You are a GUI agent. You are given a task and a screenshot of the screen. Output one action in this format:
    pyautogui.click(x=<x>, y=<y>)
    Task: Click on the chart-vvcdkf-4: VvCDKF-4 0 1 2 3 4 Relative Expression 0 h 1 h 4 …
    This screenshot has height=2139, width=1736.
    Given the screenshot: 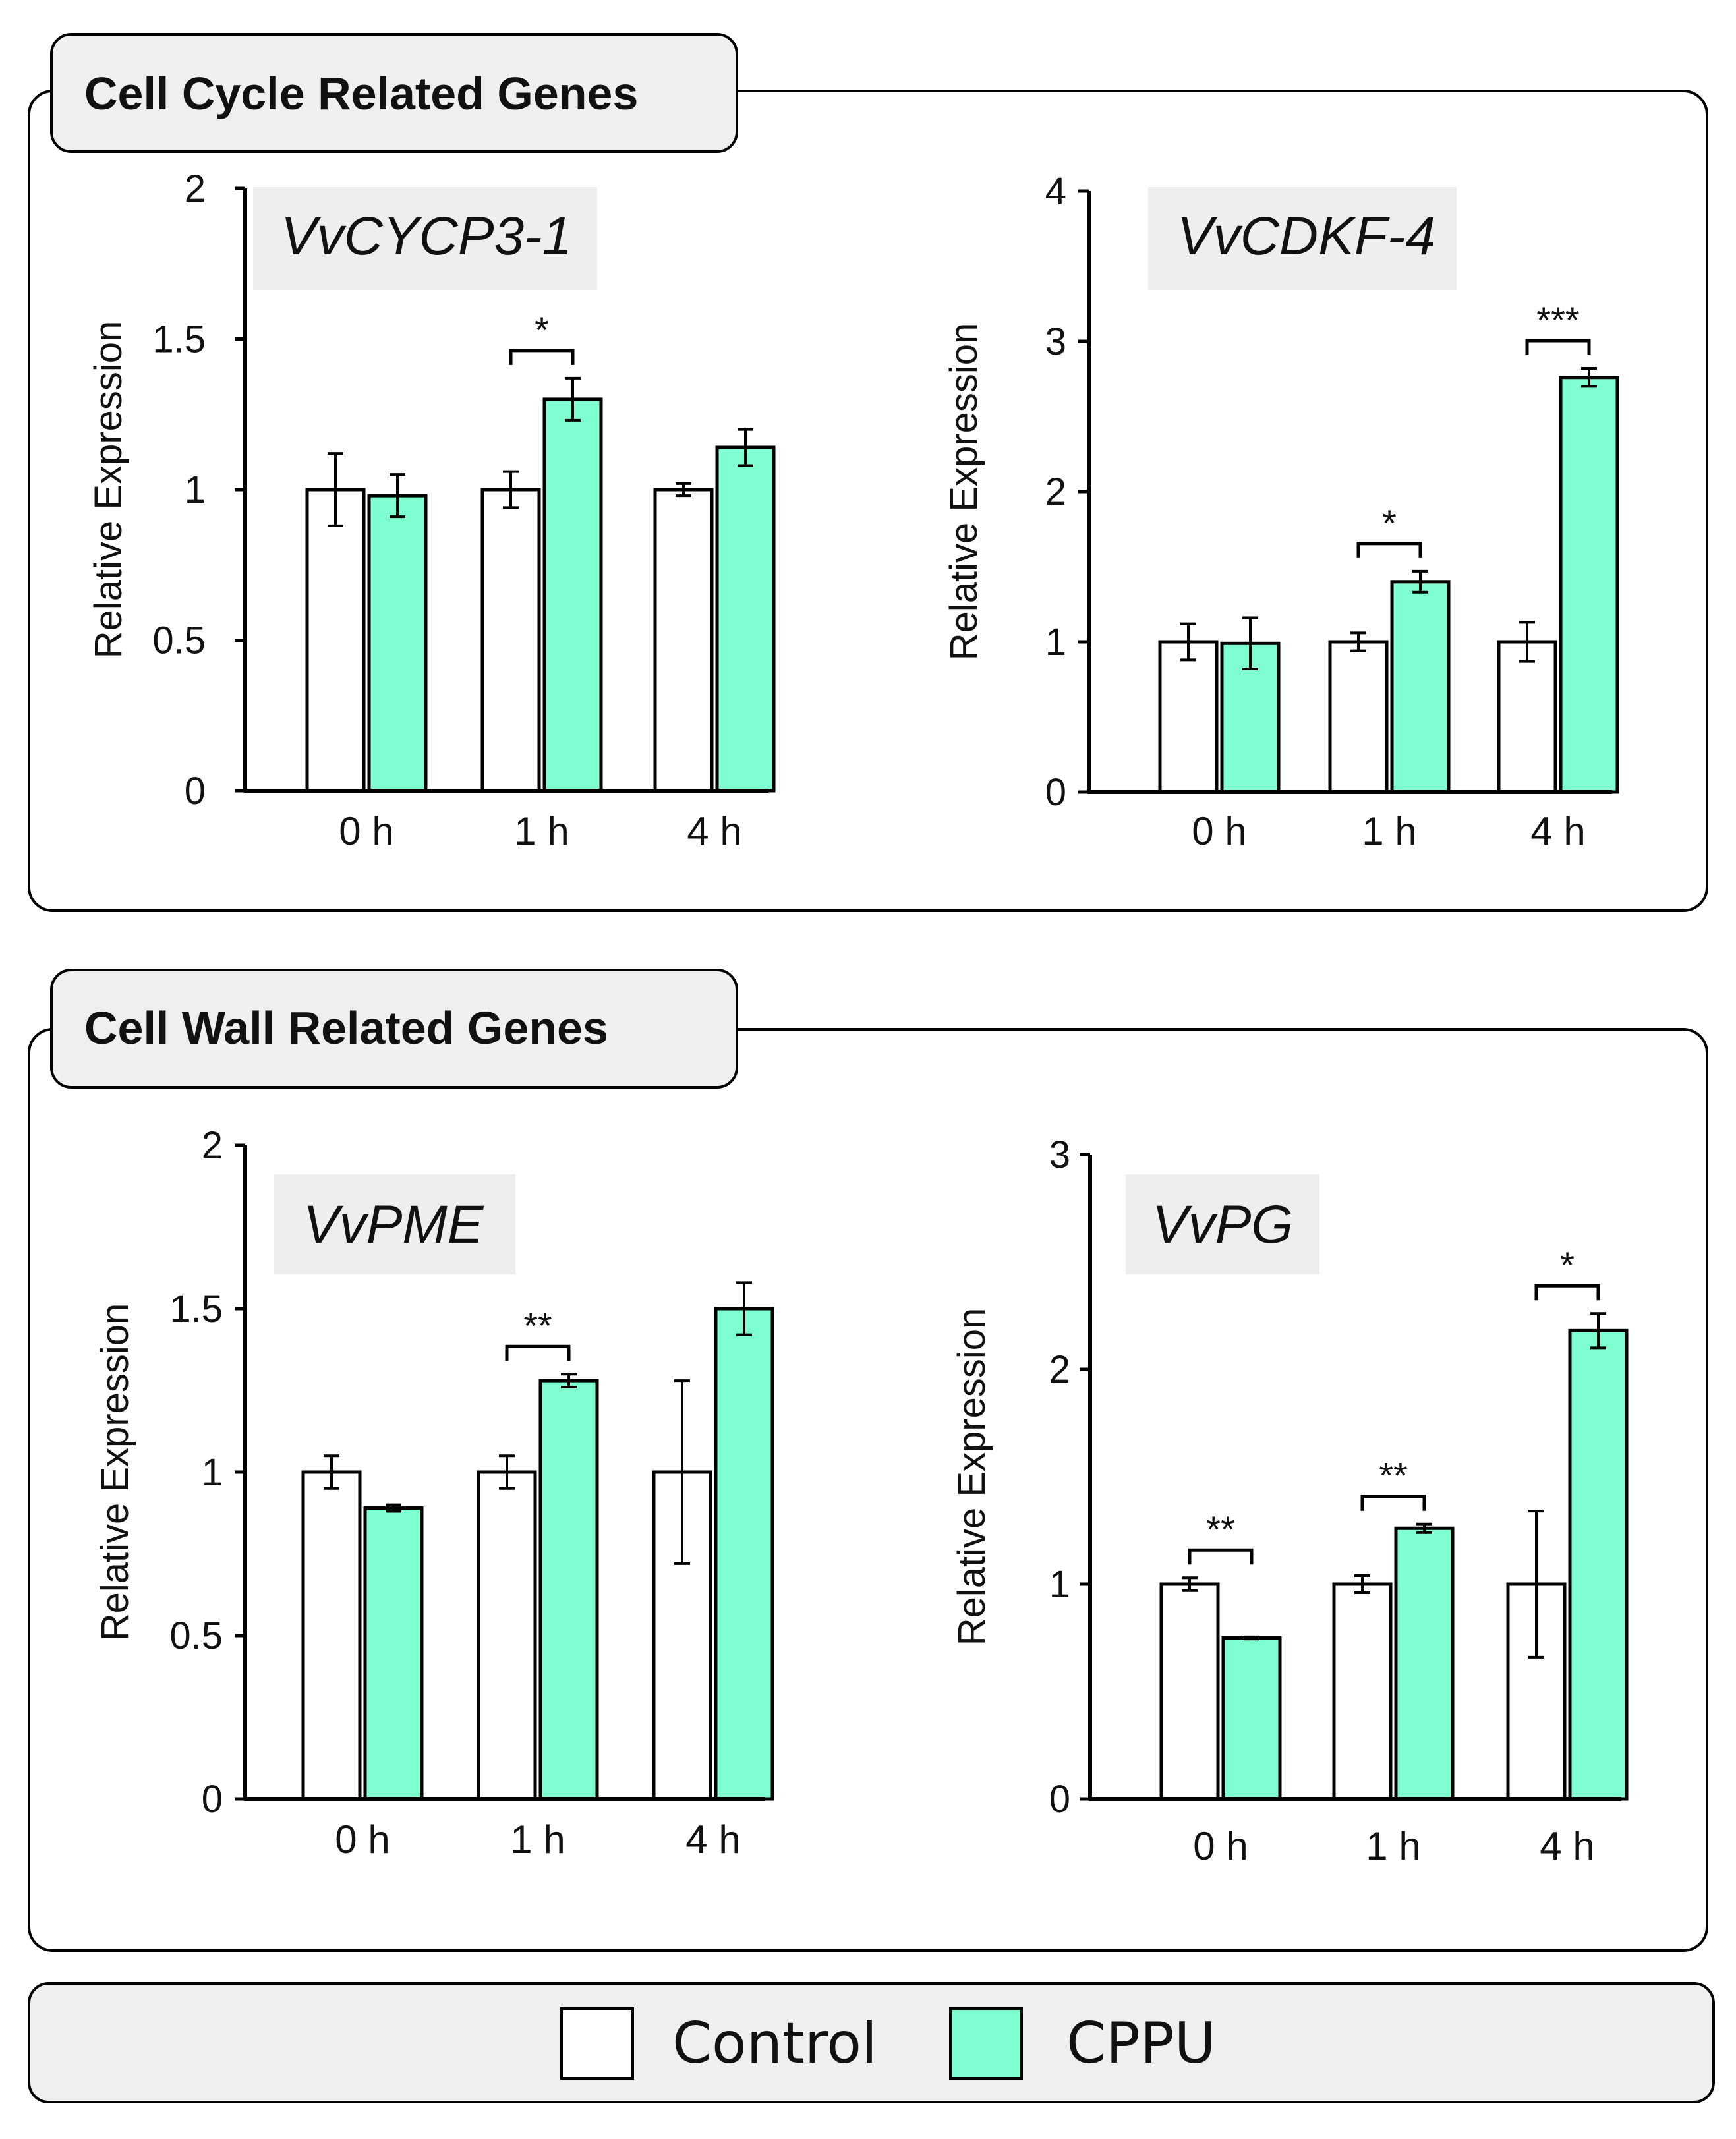 What is the action you would take?
    pyautogui.click(x=1280, y=512)
    